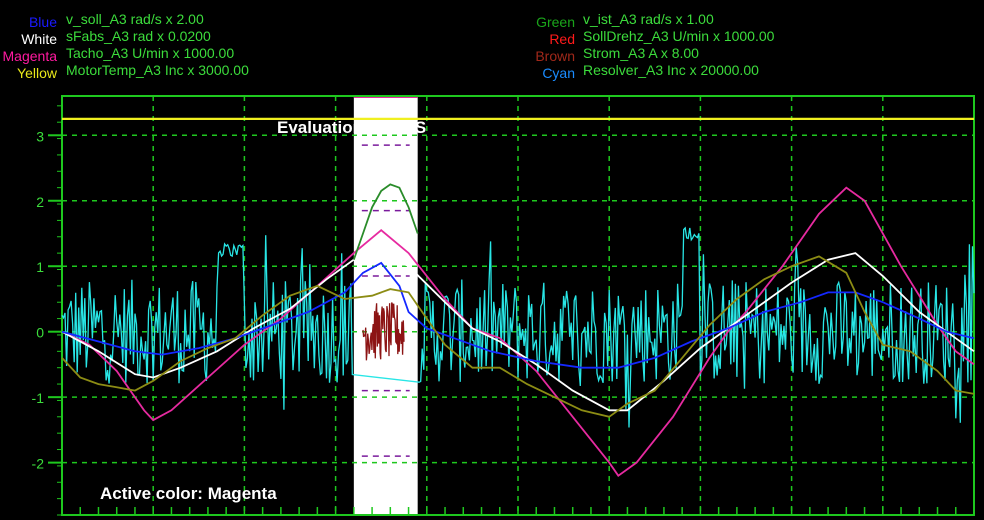 The image size is (984, 520). I want to click on legend-brown-name: Brown, so click(555, 56).